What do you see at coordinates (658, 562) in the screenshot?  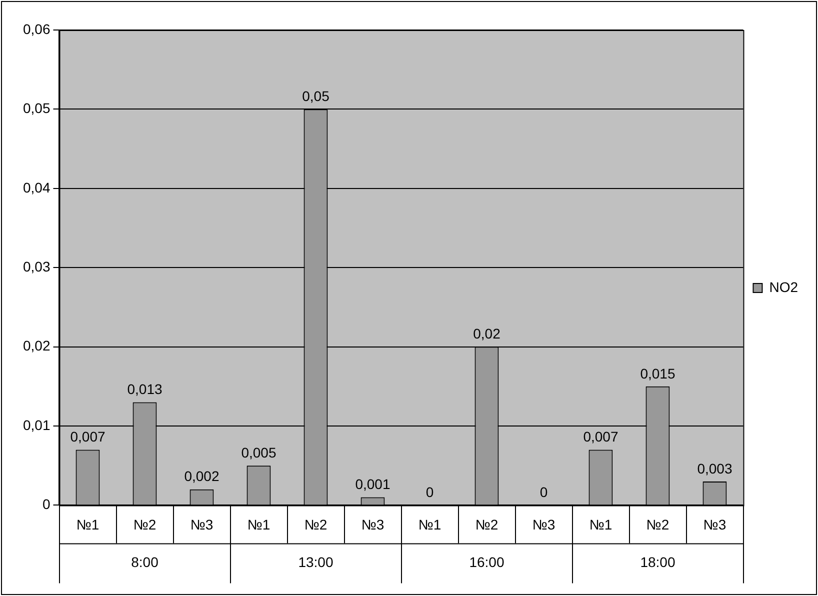 I see `text: 18:00` at bounding box center [658, 562].